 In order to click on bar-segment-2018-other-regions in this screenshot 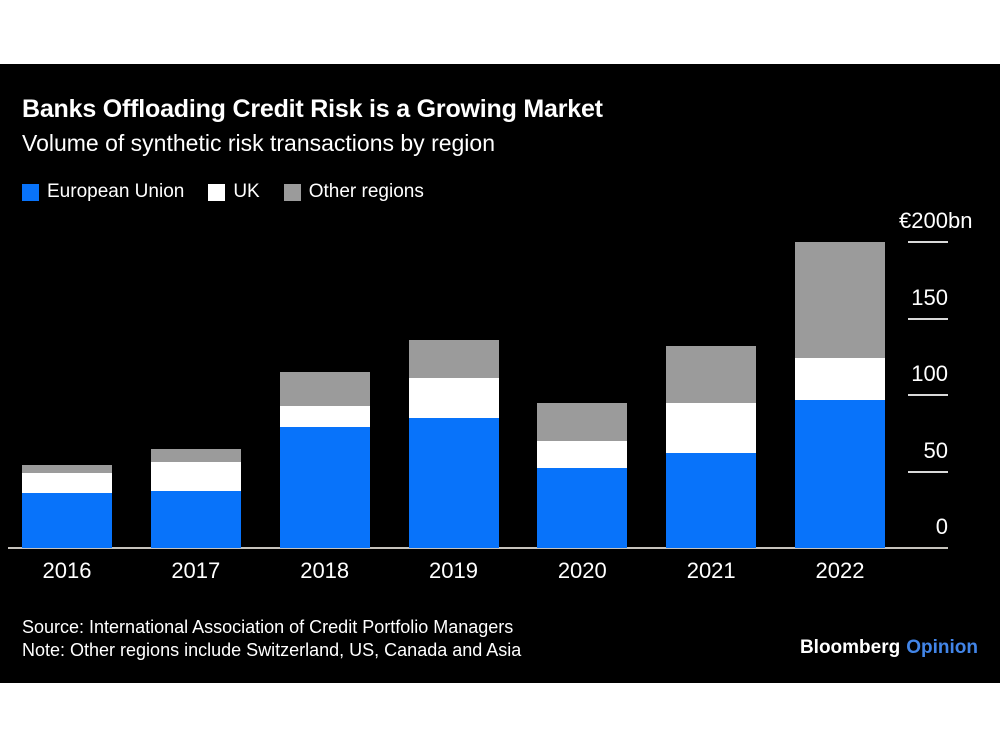, I will do `click(324, 389)`.